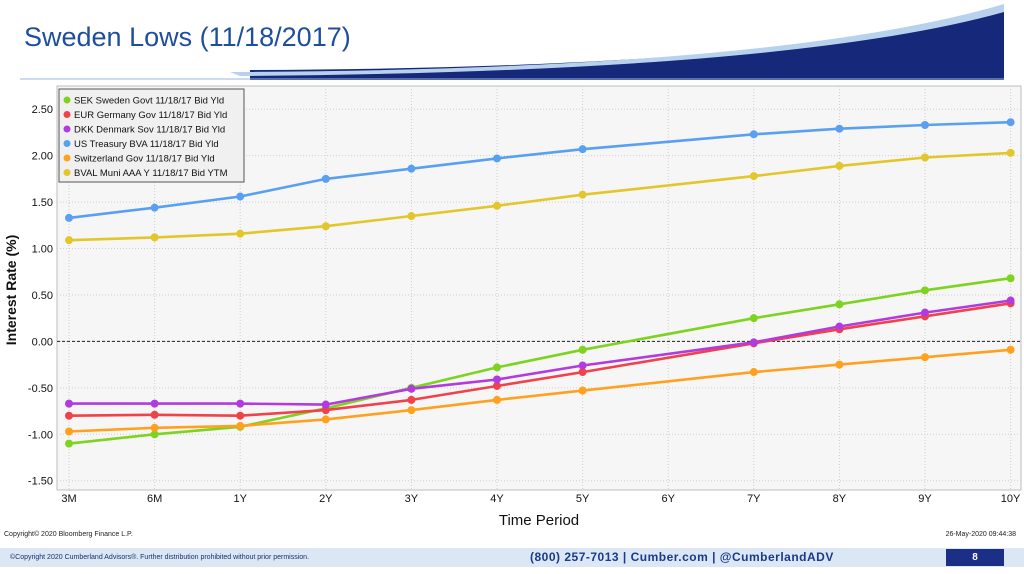  Describe the element at coordinates (151, 173) in the screenshot. I see `legend-entry: BVAL Muni AAA Y 11/18/17 Bid YTM` at that location.